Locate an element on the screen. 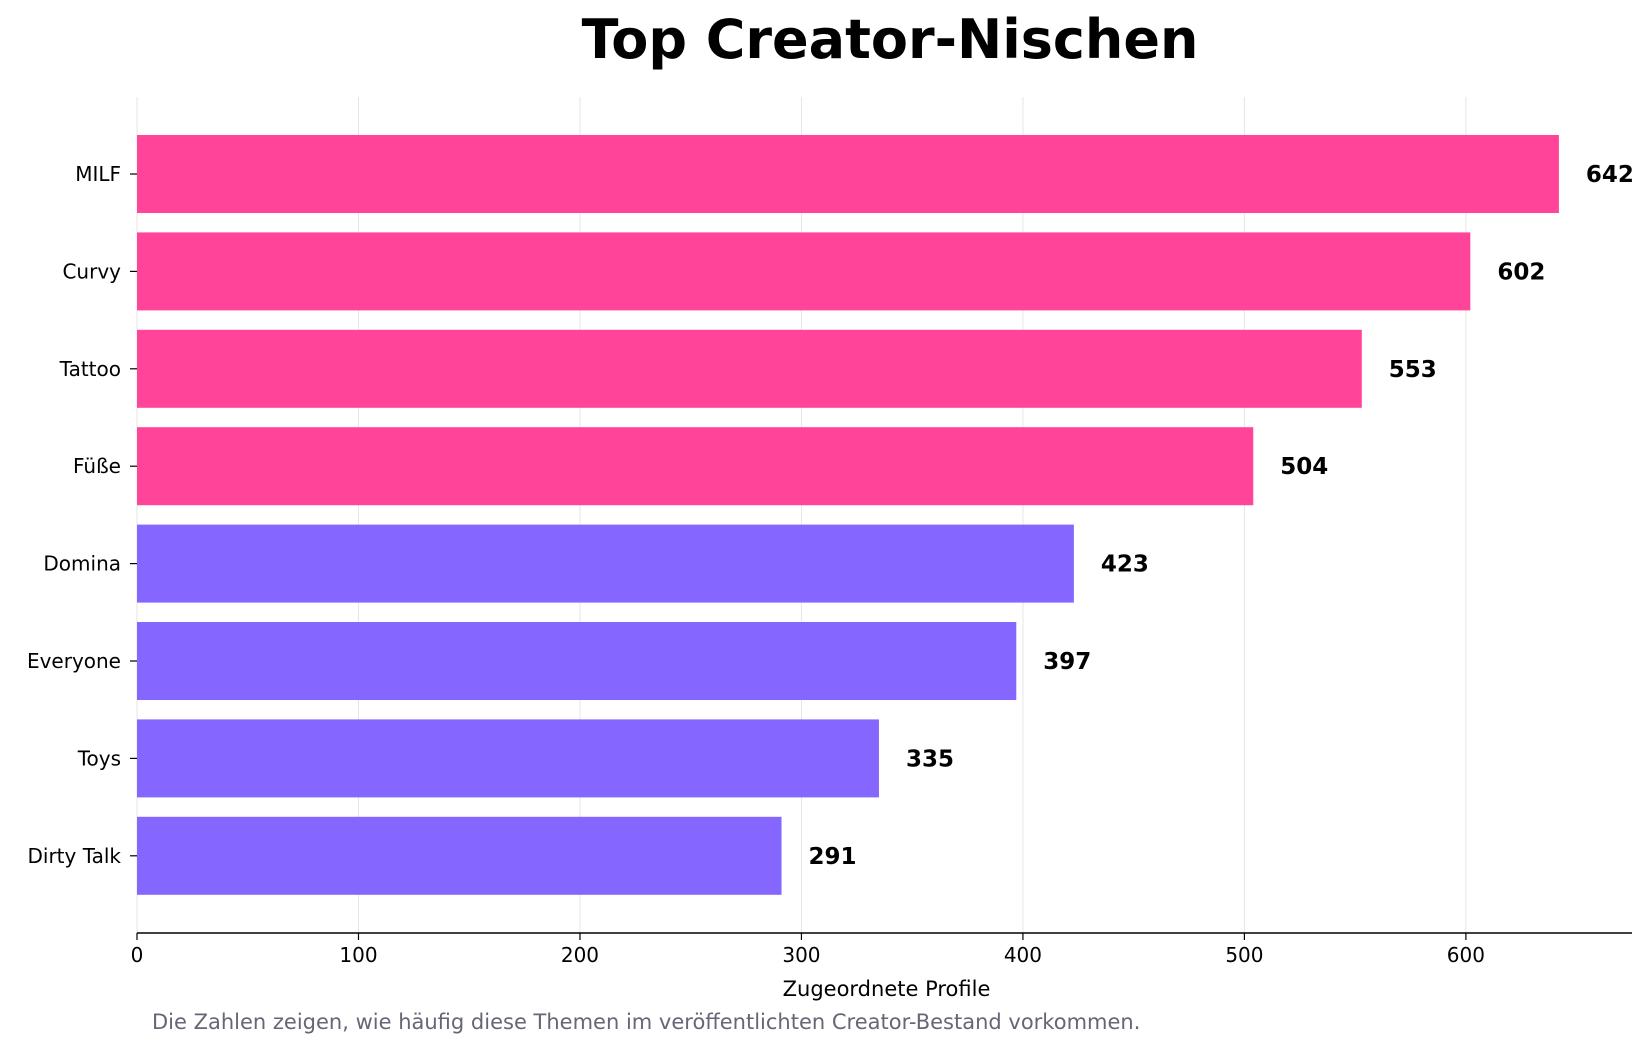 The image size is (1646, 1048). bar-value-label: 397 is located at coordinates (1067, 662).